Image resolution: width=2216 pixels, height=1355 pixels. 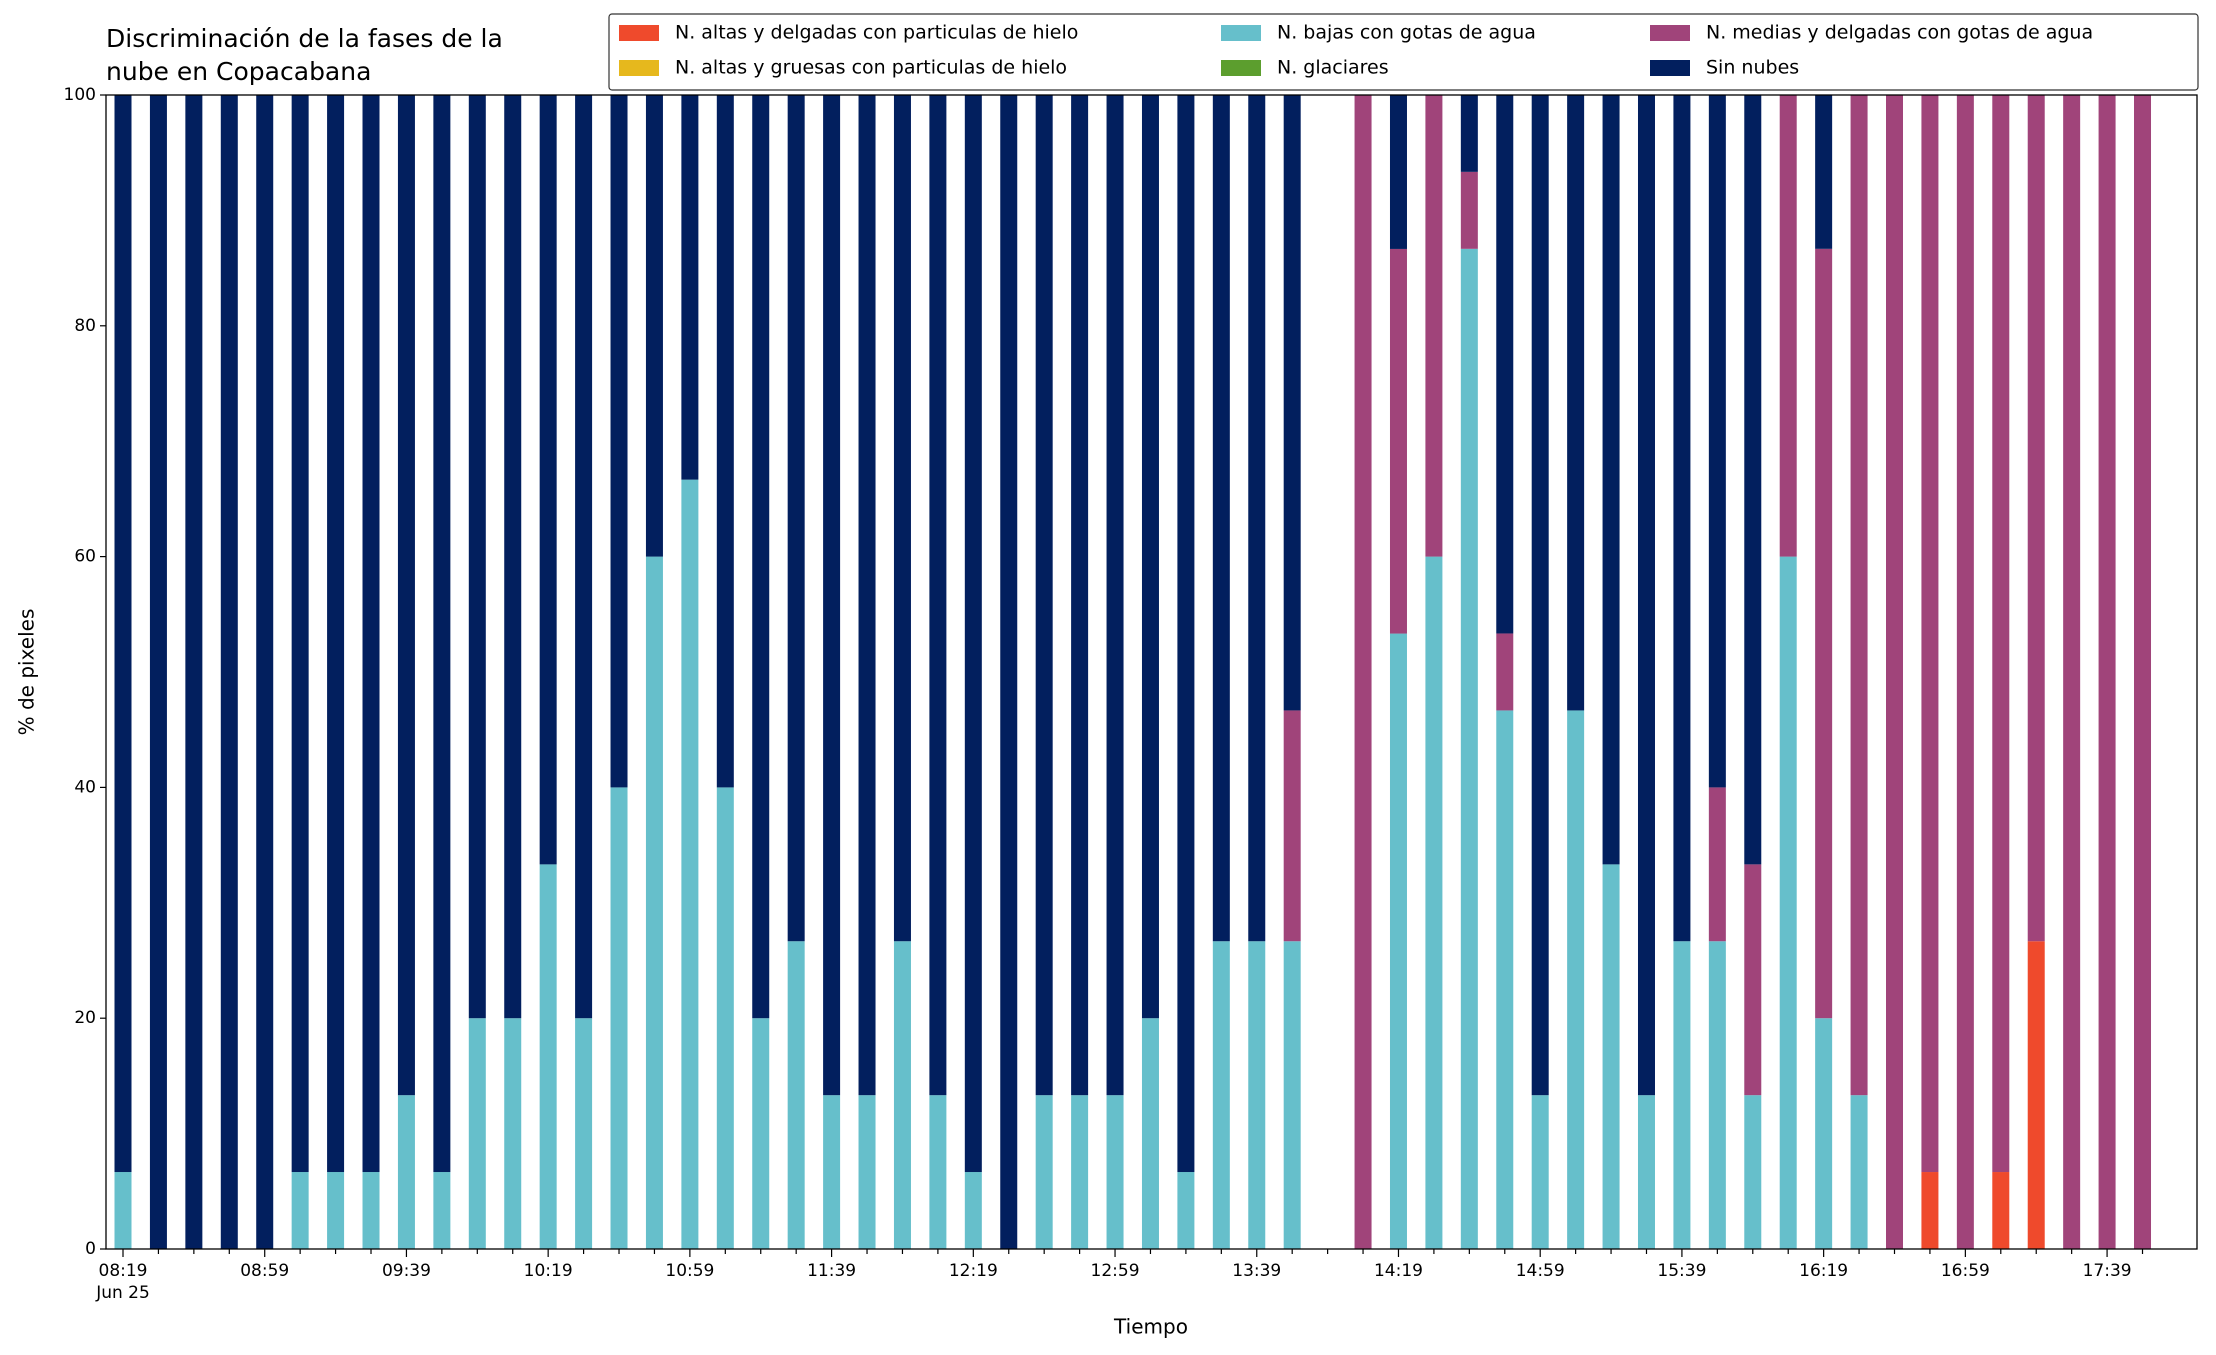 What do you see at coordinates (1899, 33) in the screenshot?
I see `legend-label: N. medias y delgadas con gotas de agua` at bounding box center [1899, 33].